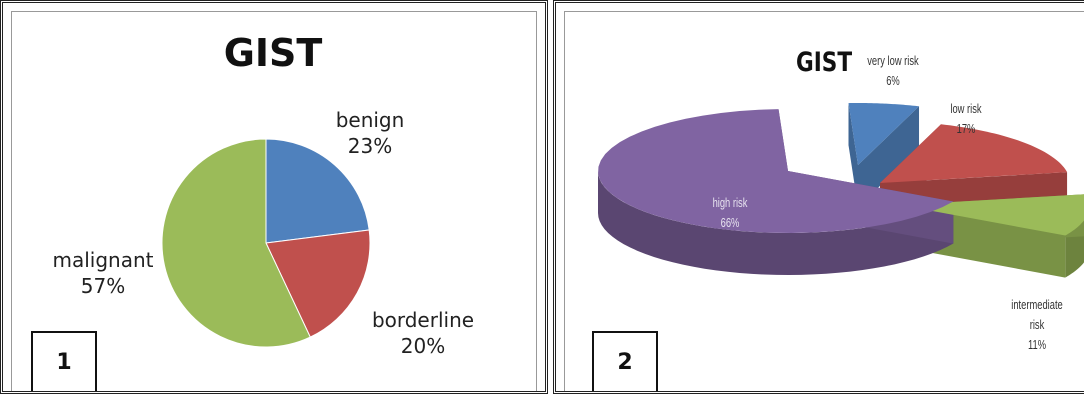  I want to click on slice-value: 11%, so click(1037, 344).